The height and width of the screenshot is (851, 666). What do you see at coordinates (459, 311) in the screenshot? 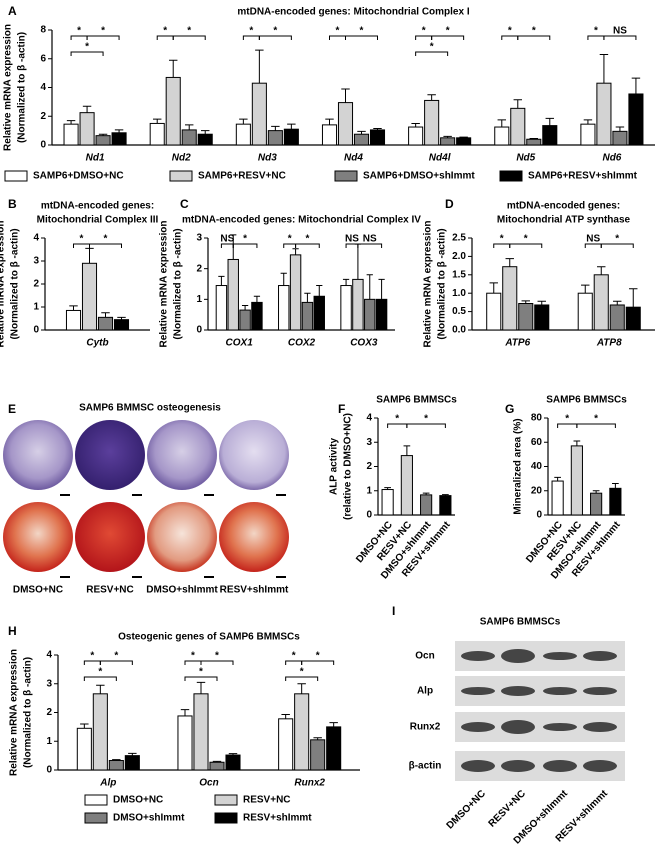
I see `y-tick-label: 0.5` at bounding box center [459, 311].